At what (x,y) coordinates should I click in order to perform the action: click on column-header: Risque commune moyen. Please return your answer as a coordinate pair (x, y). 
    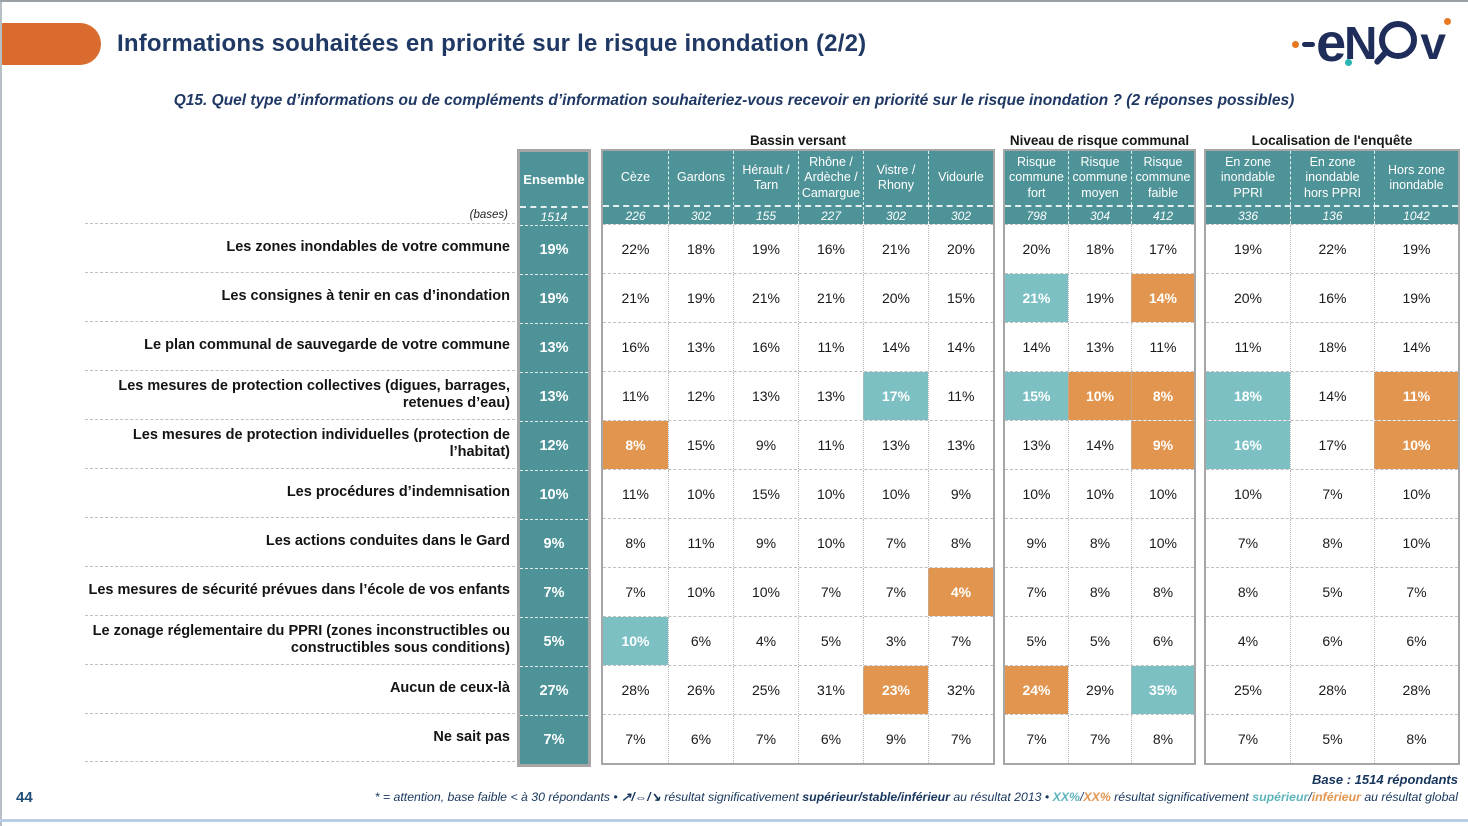
    Looking at the image, I should click on (1099, 178).